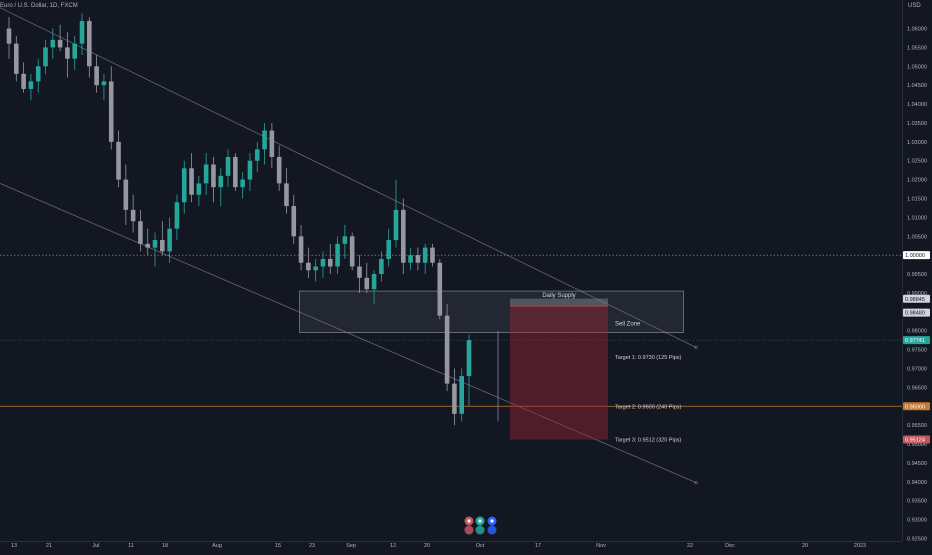 Image resolution: width=932 pixels, height=555 pixels. Describe the element at coordinates (39, 6) in the screenshot. I see `chart-title: Euro / U.S. Dollar, 1D, FXCM` at that location.